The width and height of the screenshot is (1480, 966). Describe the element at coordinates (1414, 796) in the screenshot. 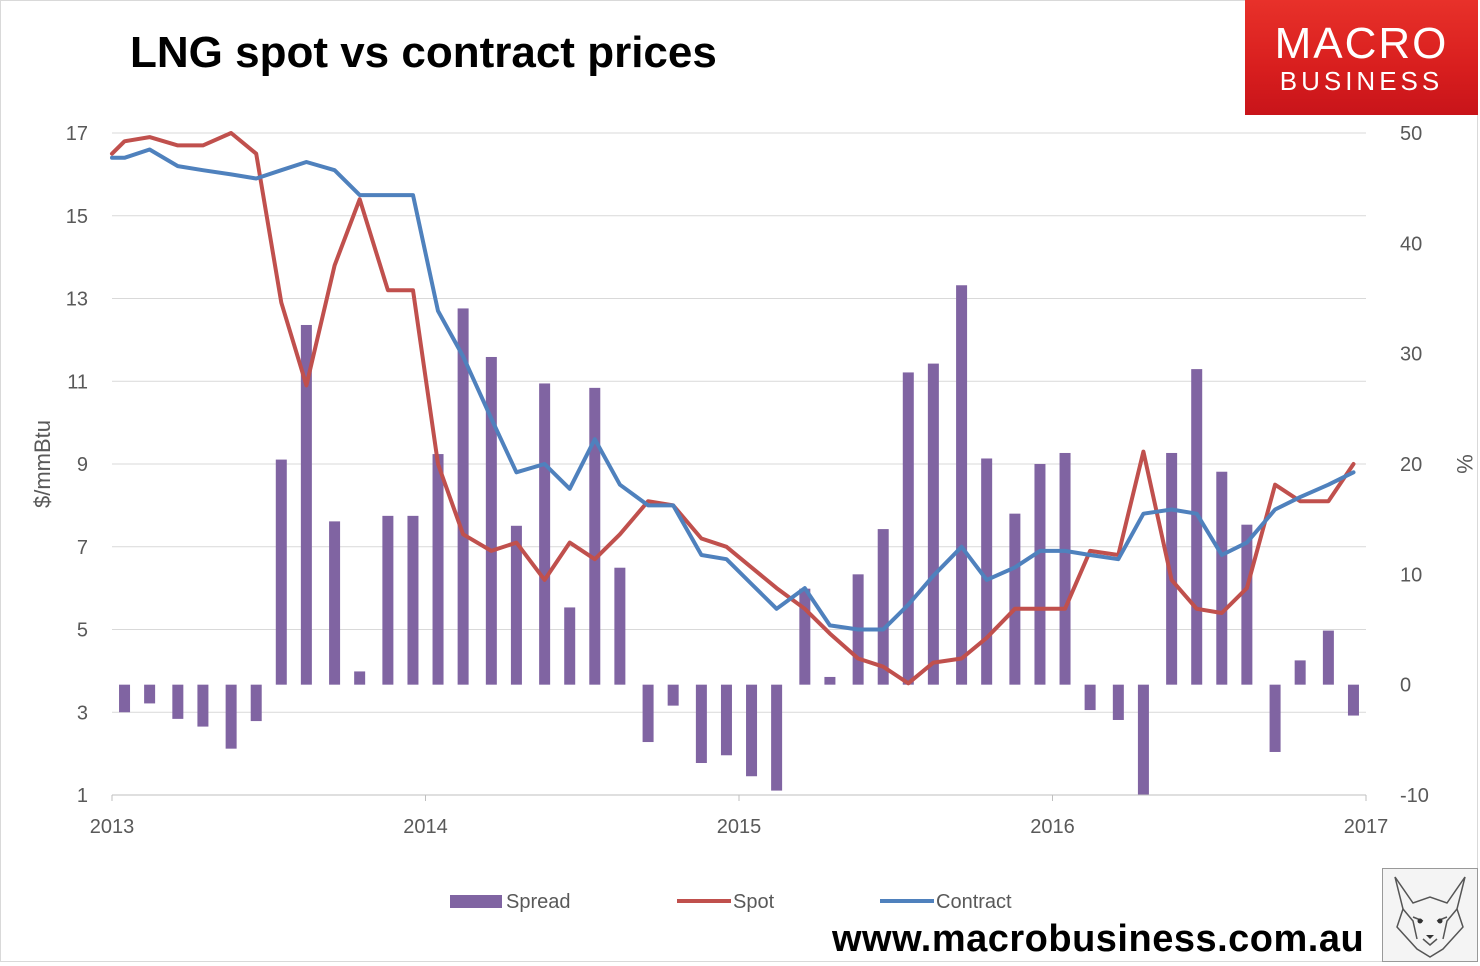

I see `y-right-tick-label: -10` at that location.